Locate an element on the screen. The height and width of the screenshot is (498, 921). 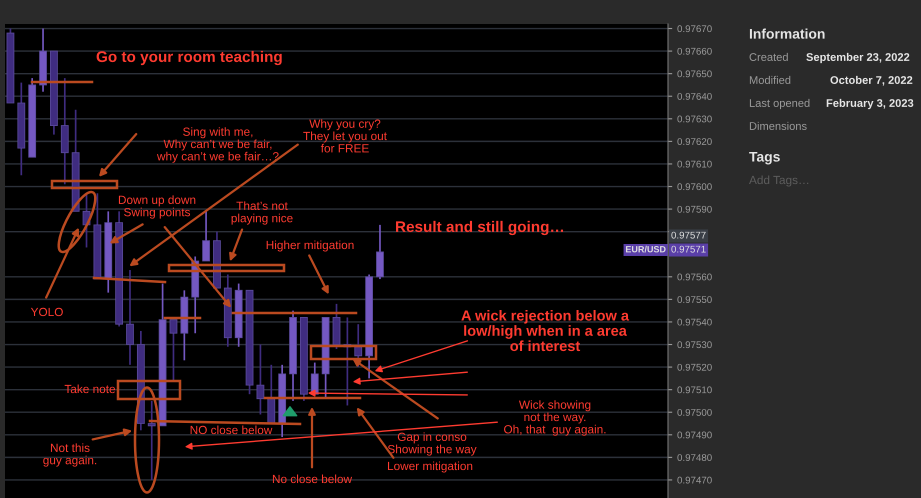
annotation: Not this guy again. is located at coordinates (69, 455).